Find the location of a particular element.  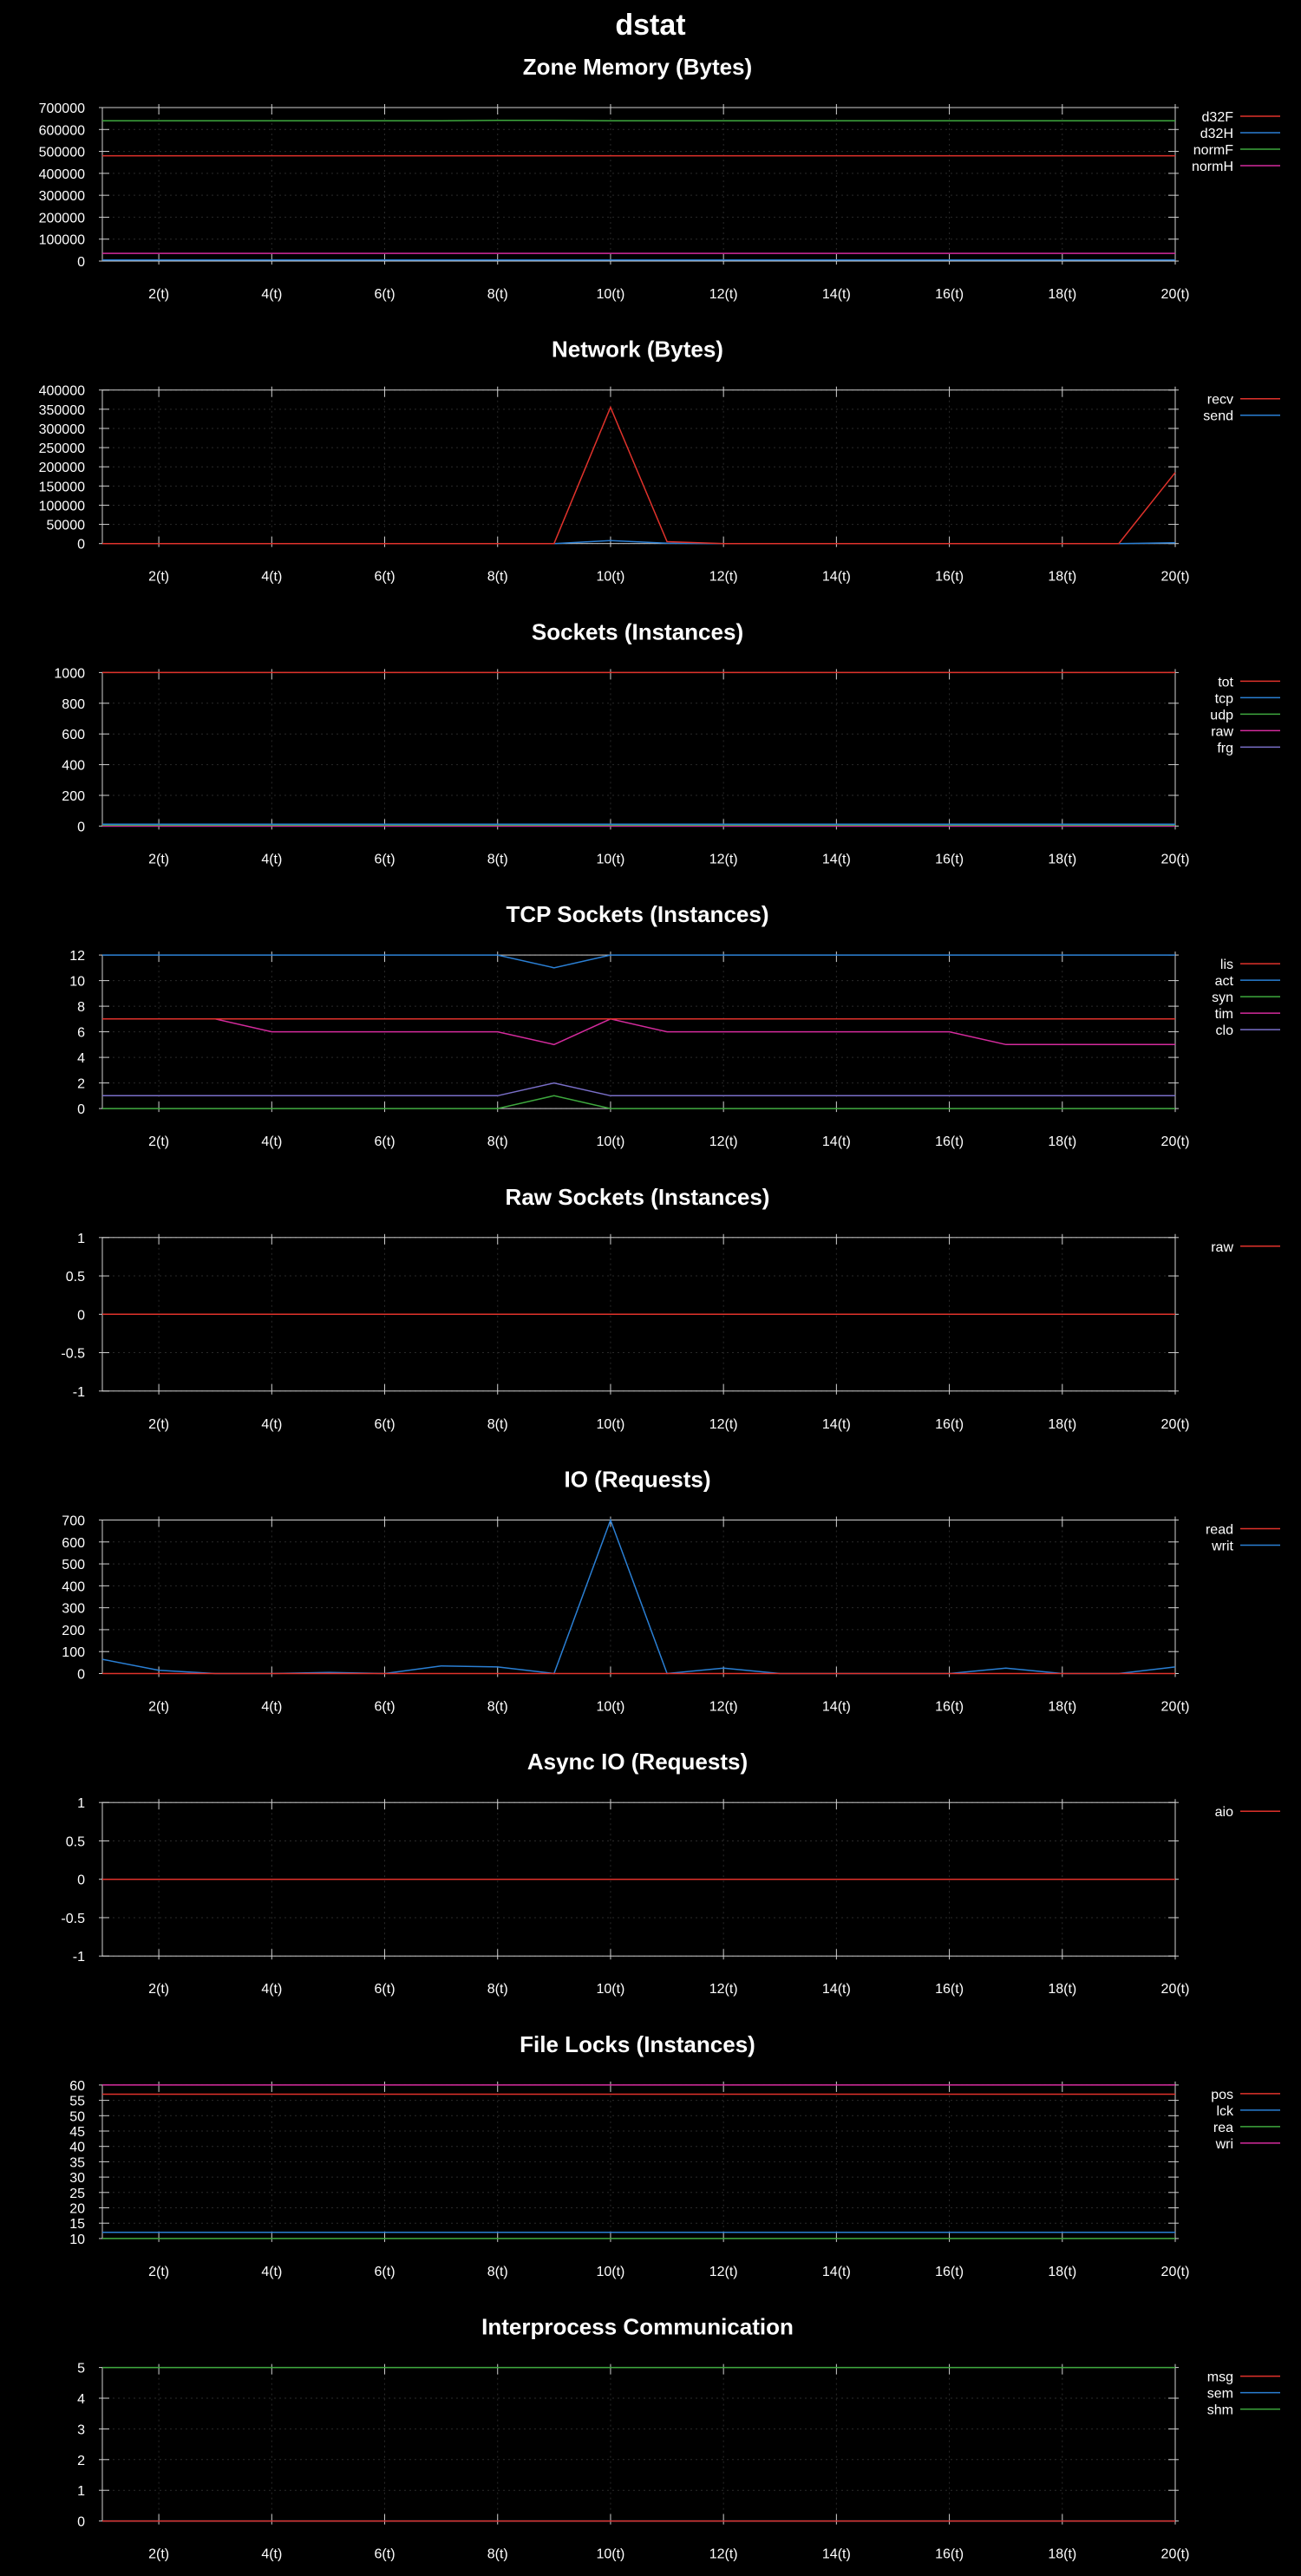

chart-title: Network (Bytes) is located at coordinates (637, 350).